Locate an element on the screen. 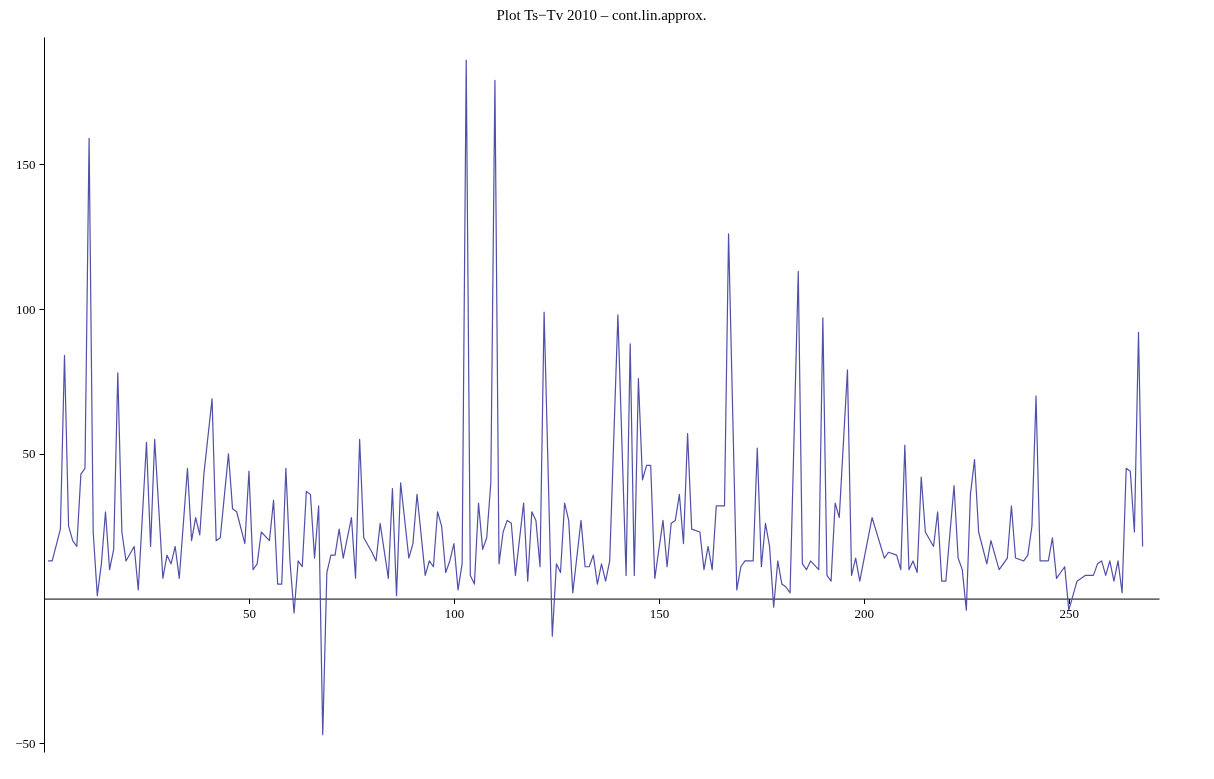 Image resolution: width=1214 pixels, height=779 pixels. y-tick-label: 100 is located at coordinates (26, 309).